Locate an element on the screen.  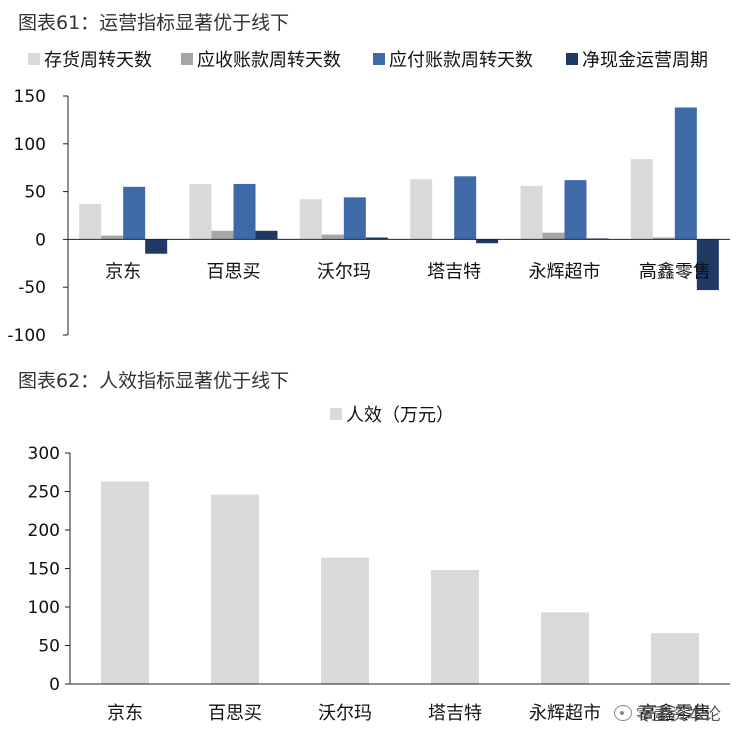
watermark: 零壹资本论 is located at coordinates (667, 712).